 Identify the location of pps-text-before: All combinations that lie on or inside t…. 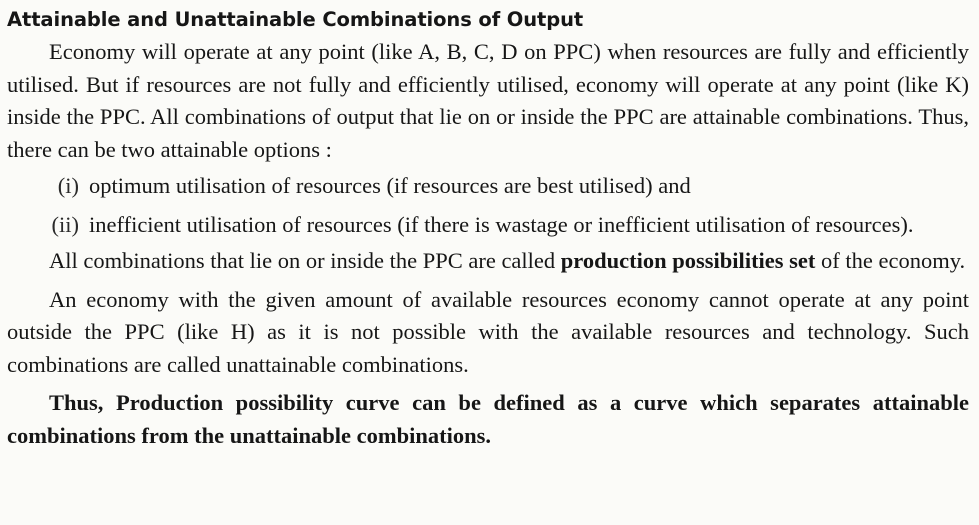
(302, 260).